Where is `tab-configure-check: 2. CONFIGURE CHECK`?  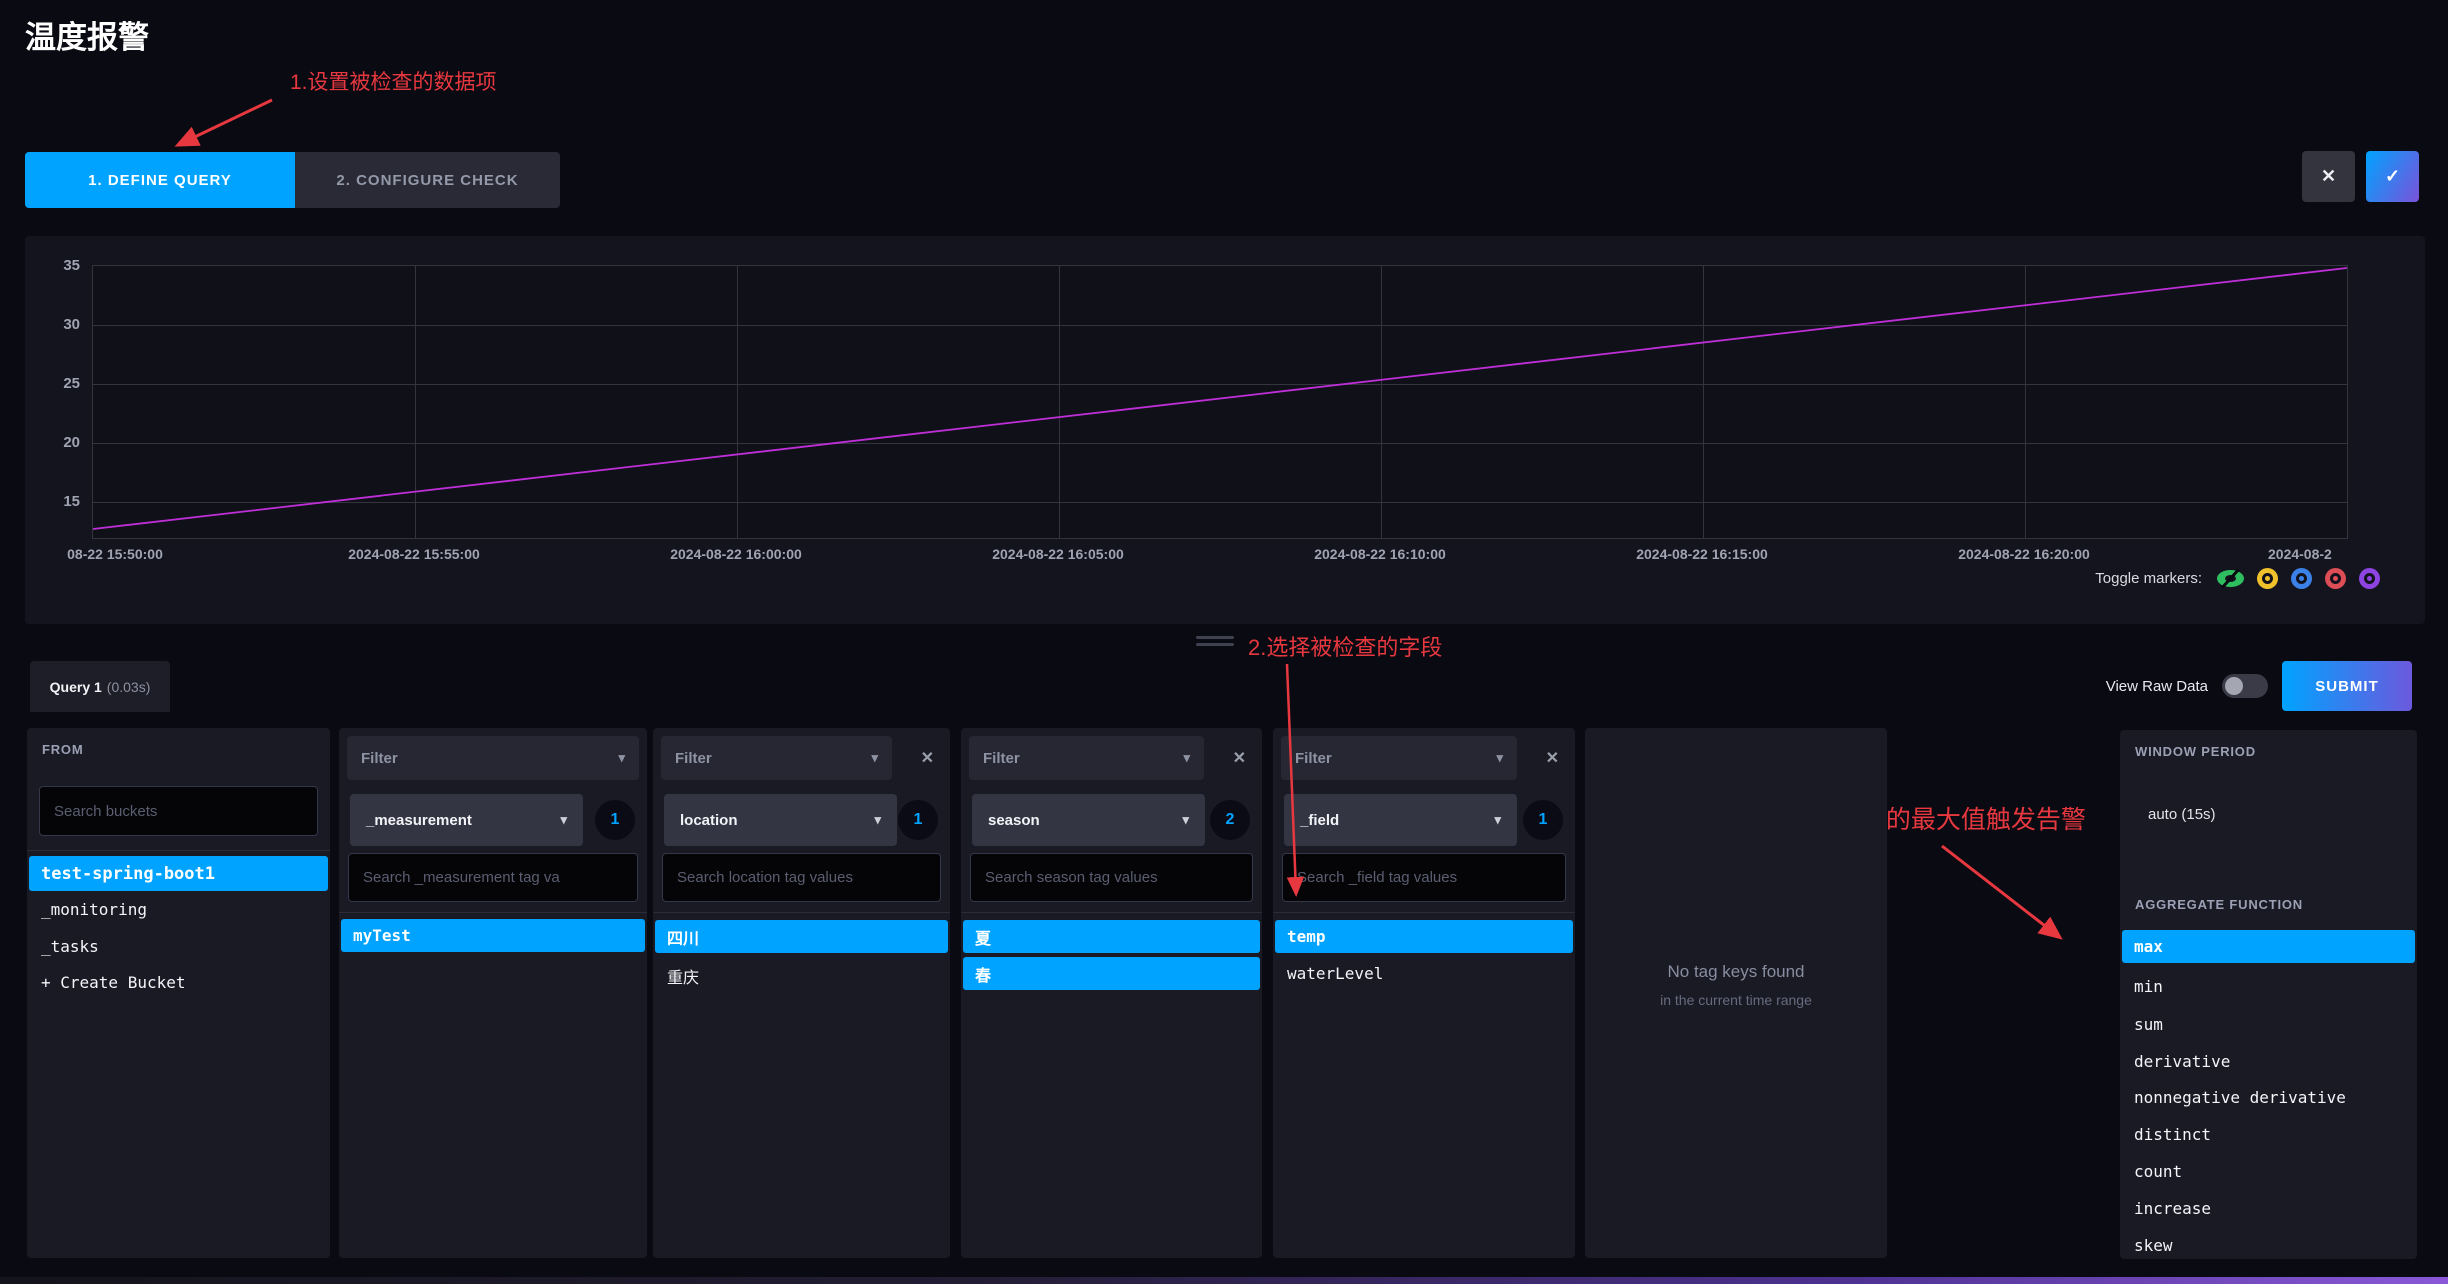 tab-configure-check: 2. CONFIGURE CHECK is located at coordinates (427, 180).